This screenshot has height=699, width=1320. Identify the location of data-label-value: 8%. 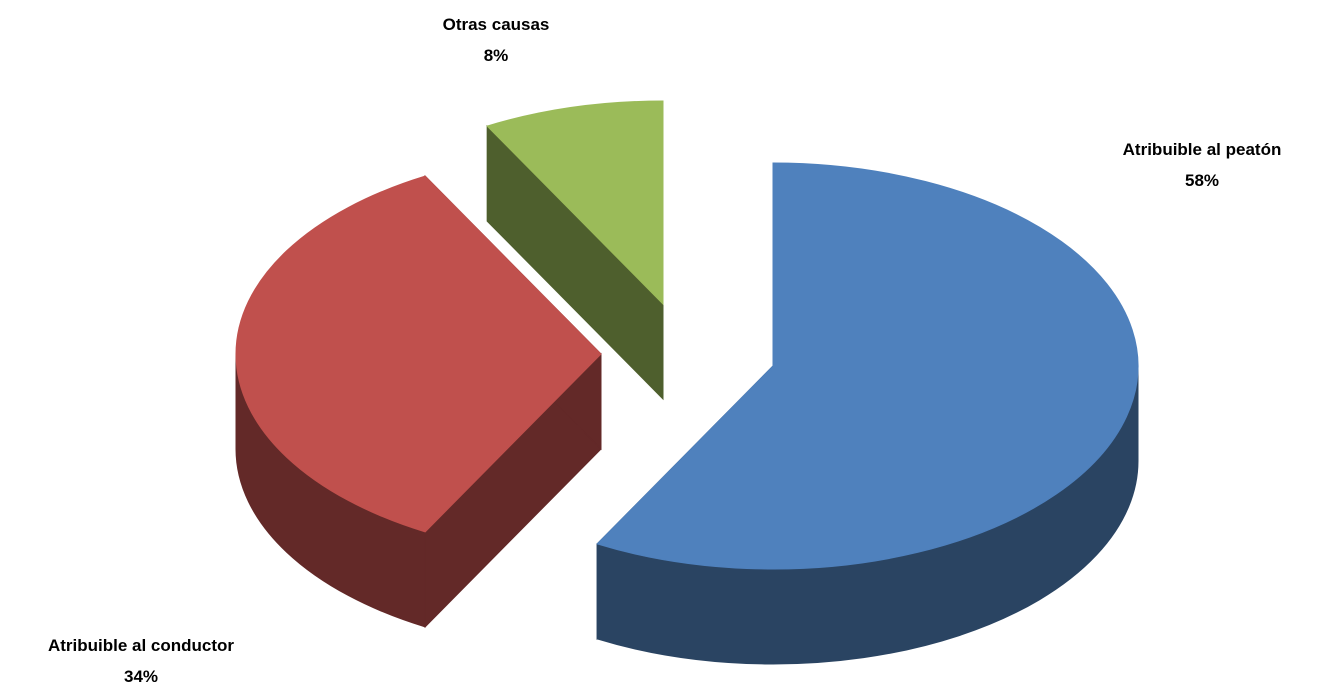
(496, 55).